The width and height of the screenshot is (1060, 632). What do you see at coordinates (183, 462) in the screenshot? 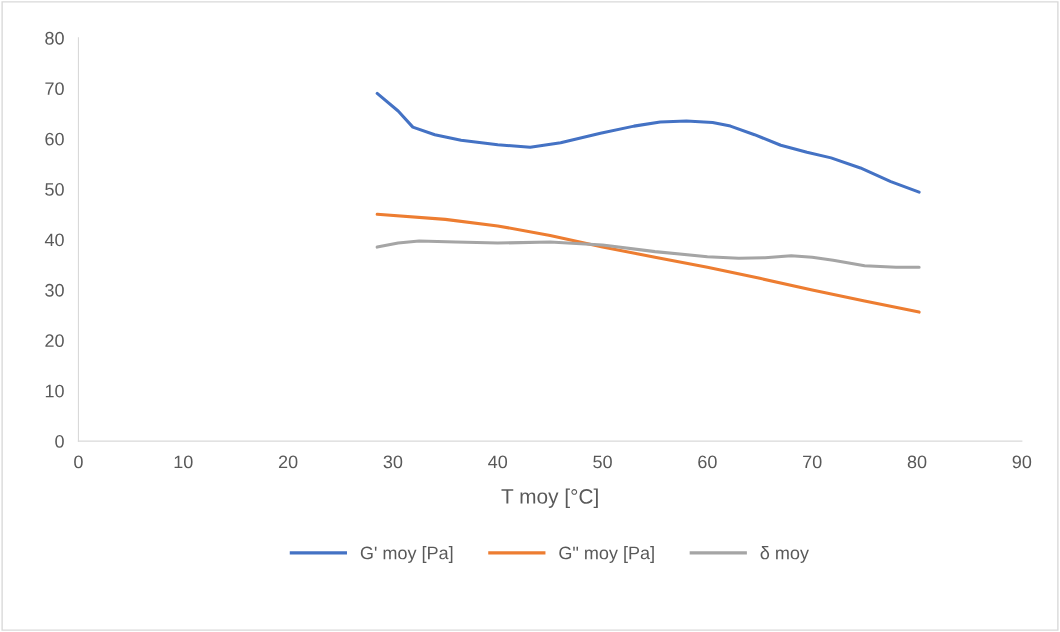
I see `x-tick-label: 10` at bounding box center [183, 462].